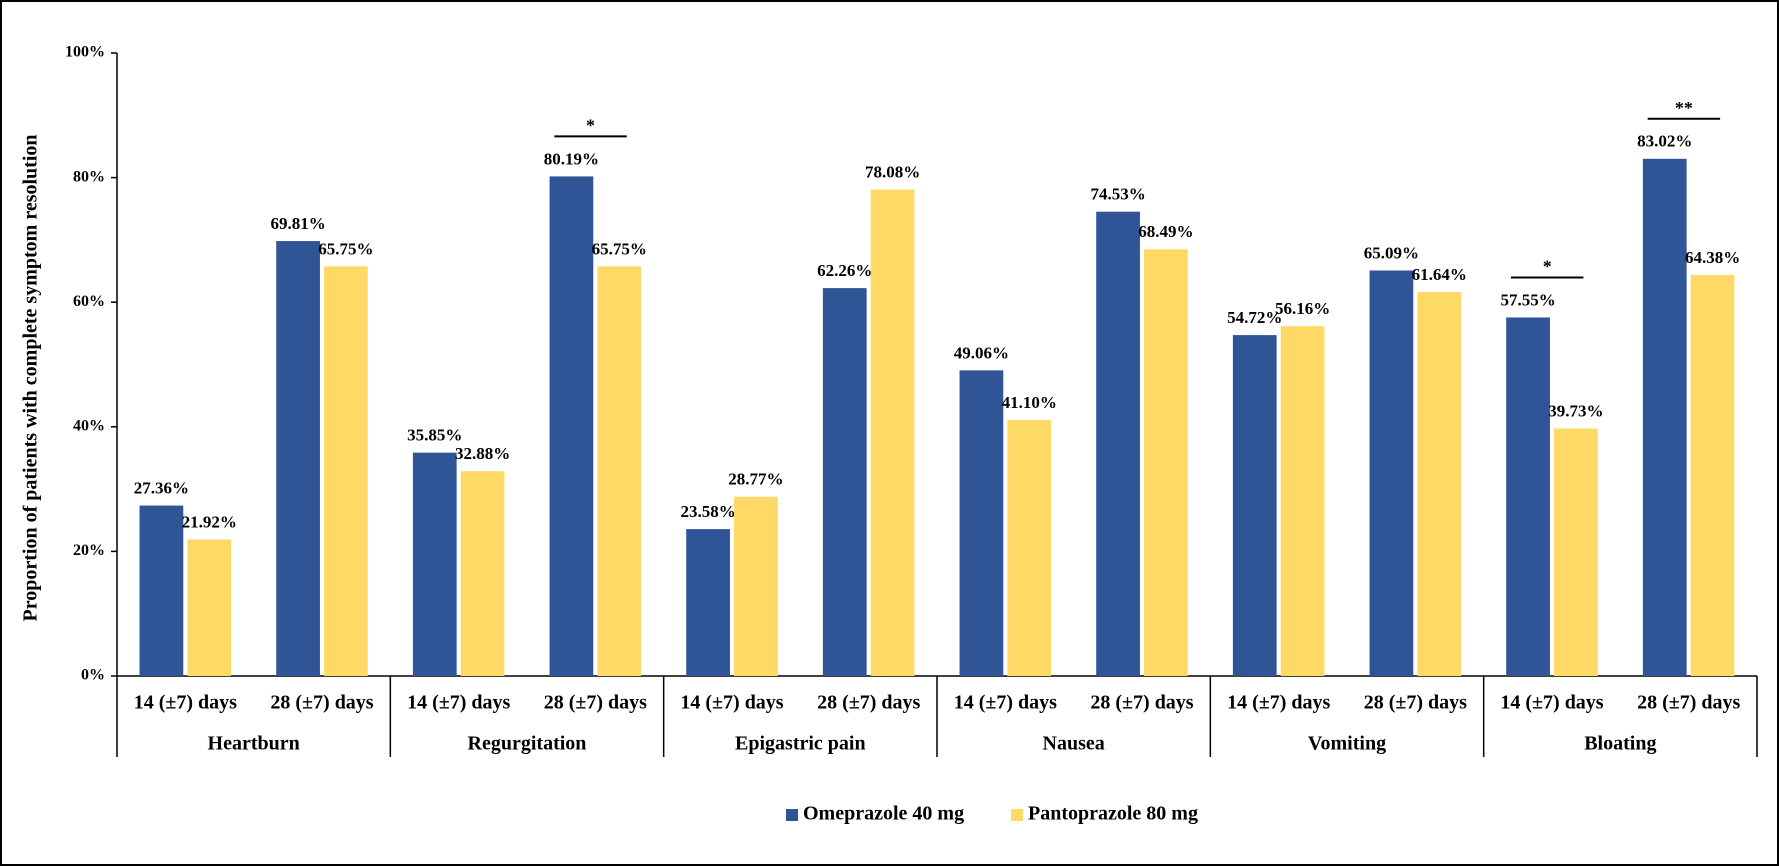 Image resolution: width=1779 pixels, height=866 pixels. What do you see at coordinates (707, 511) in the screenshot?
I see `value-label: 23.58%` at bounding box center [707, 511].